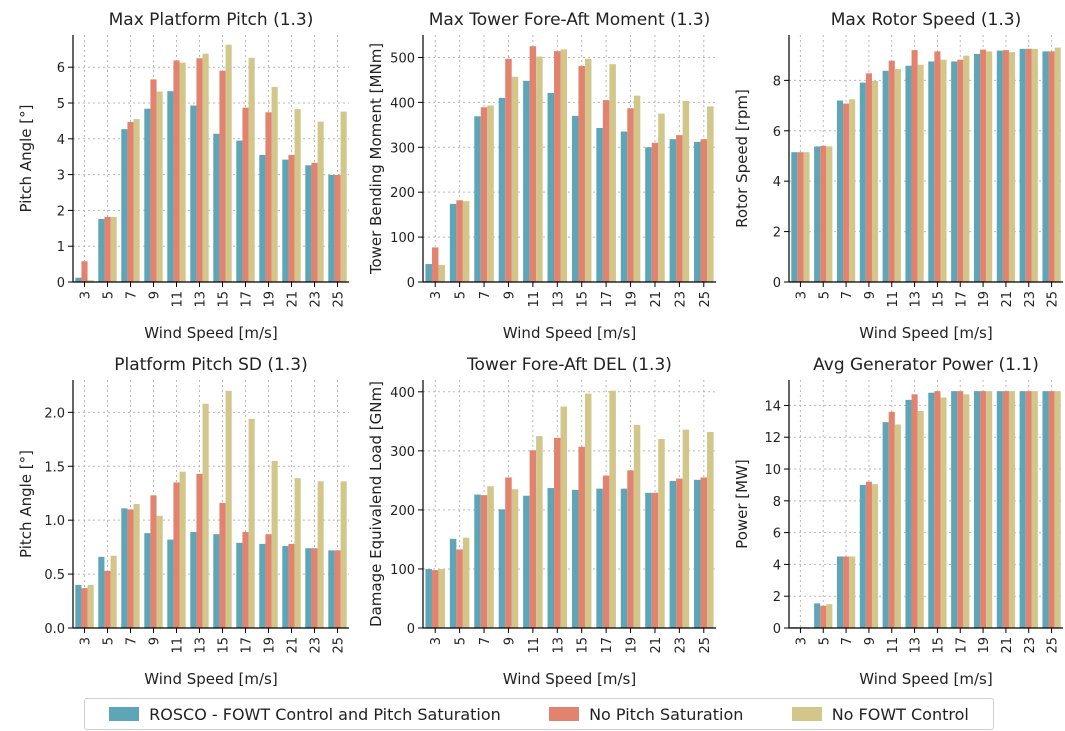 Image resolution: width=1065 pixels, height=731 pixels. I want to click on y-tick-label: 2, so click(777, 233).